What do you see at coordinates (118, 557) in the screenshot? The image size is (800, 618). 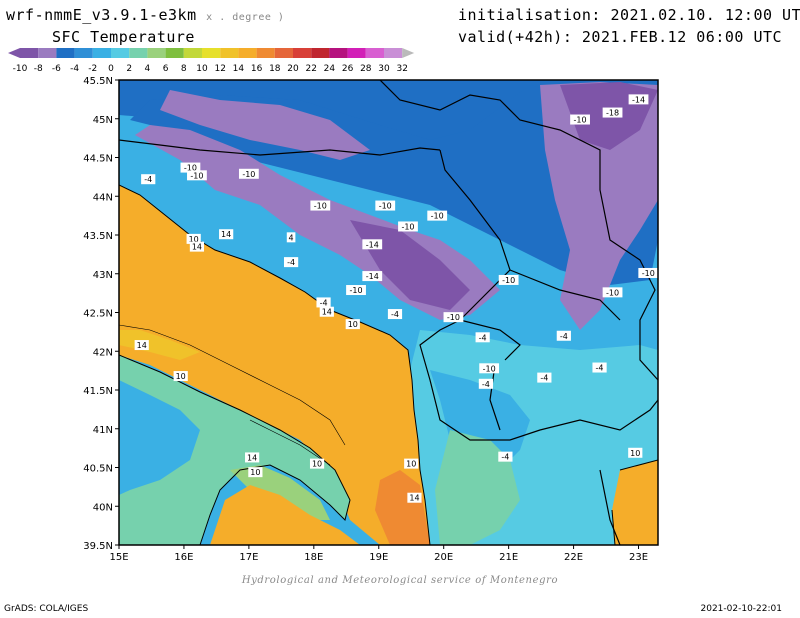 I see `lon-tick-label: 15E` at bounding box center [118, 557].